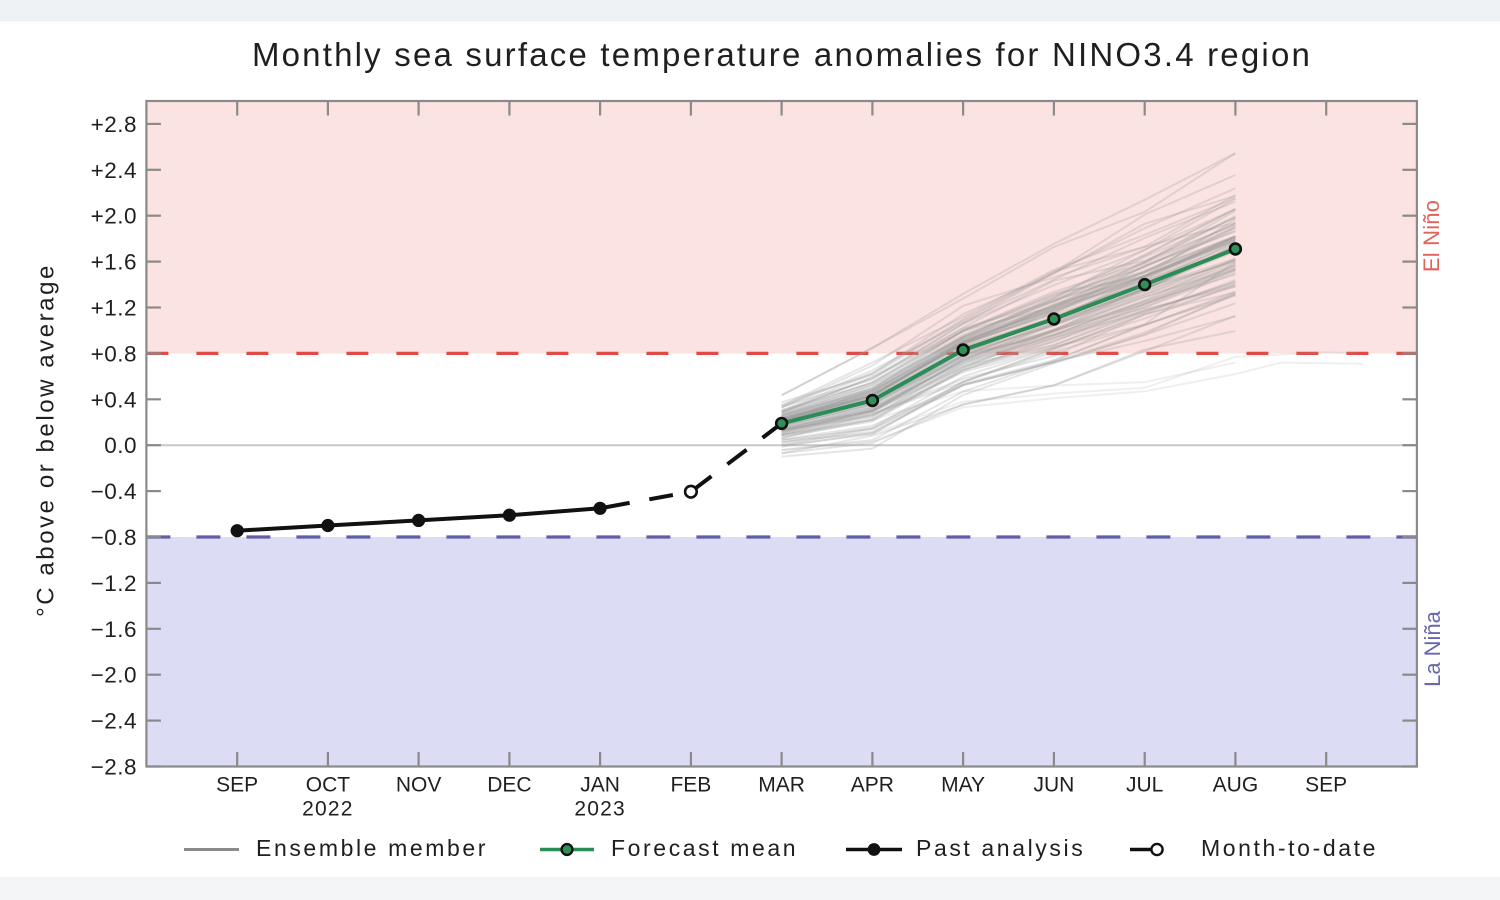 The height and width of the screenshot is (900, 1500). I want to click on svg-text: JAN, so click(600, 785).